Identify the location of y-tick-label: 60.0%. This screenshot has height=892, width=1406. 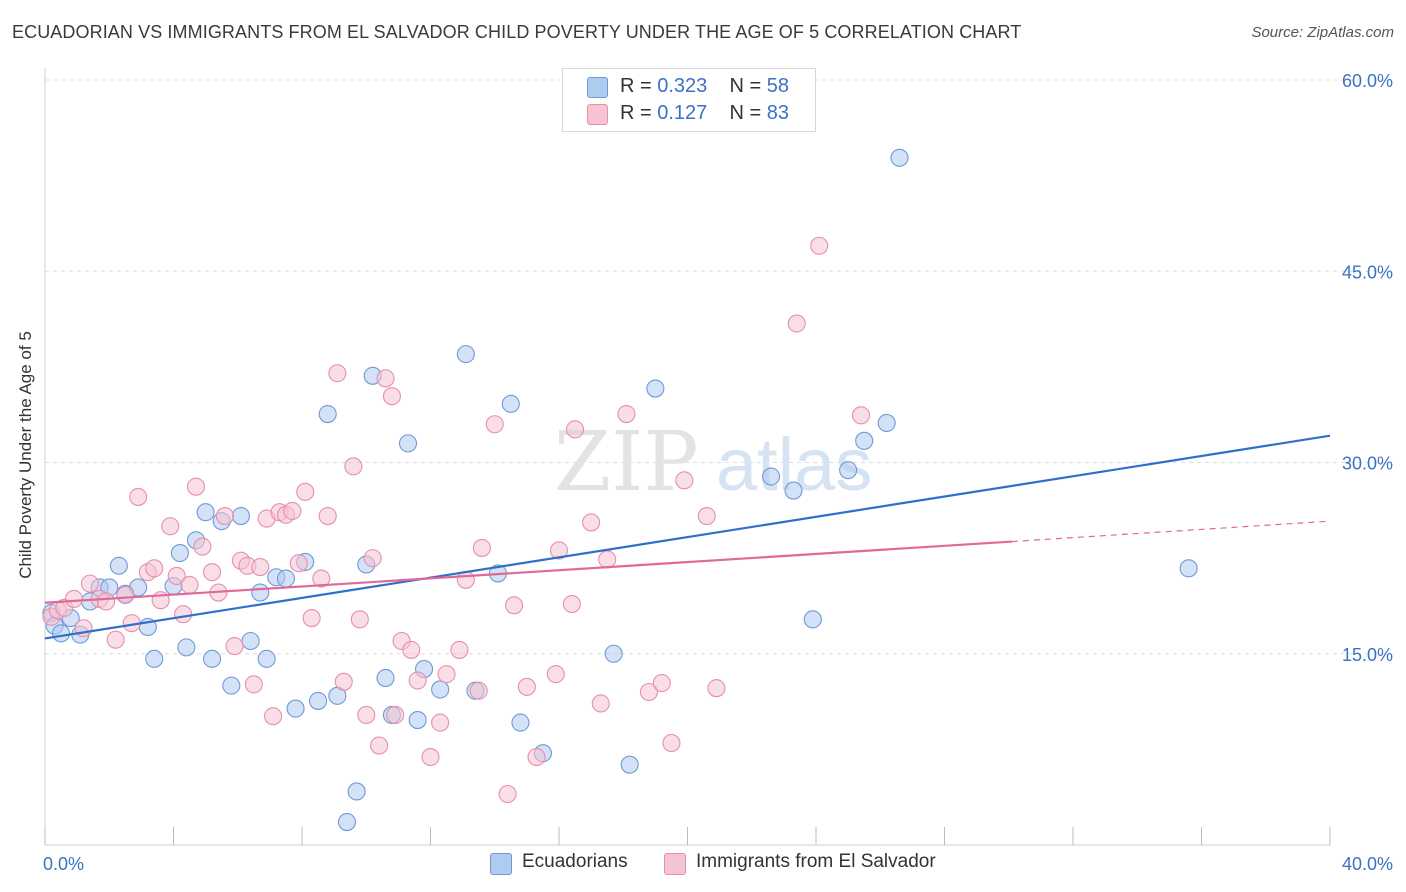
(1367, 81).